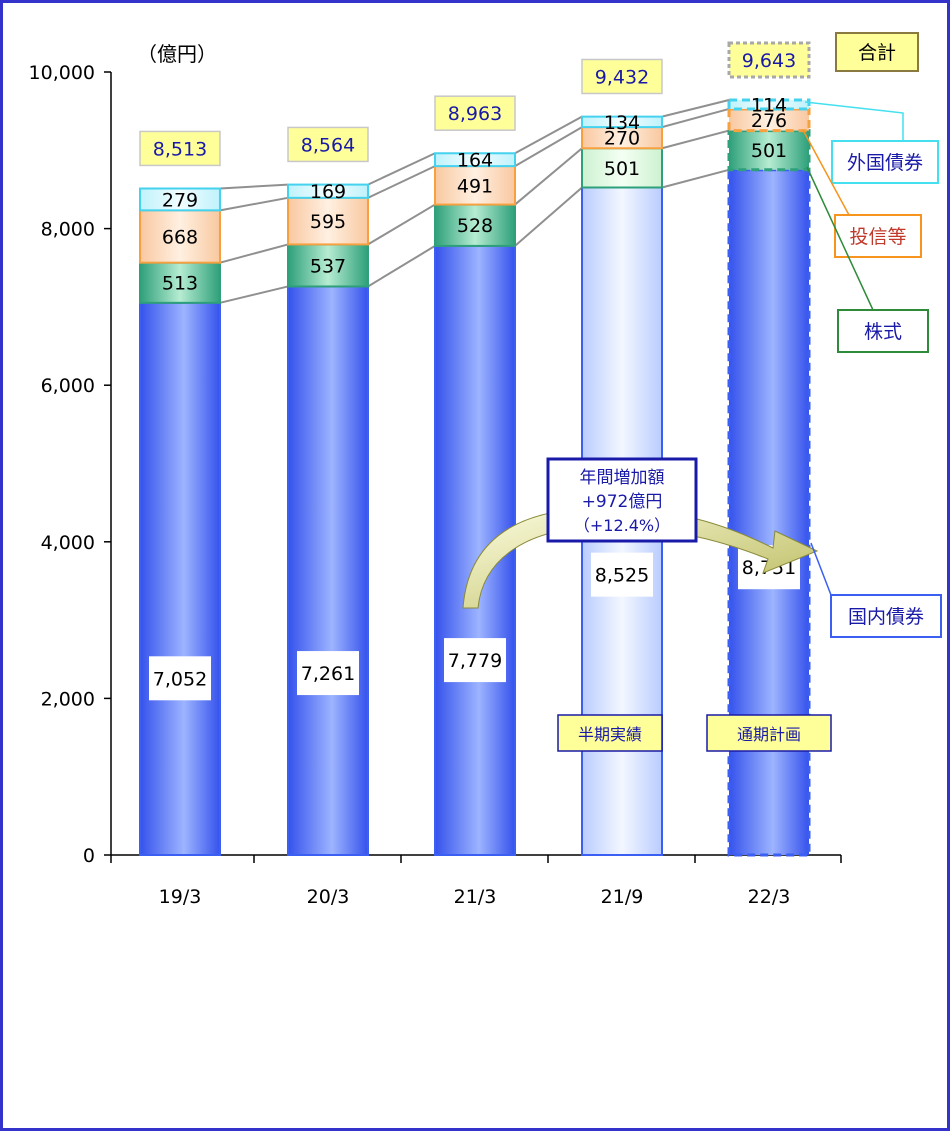  I want to click on half-year-box, so click(610, 733).